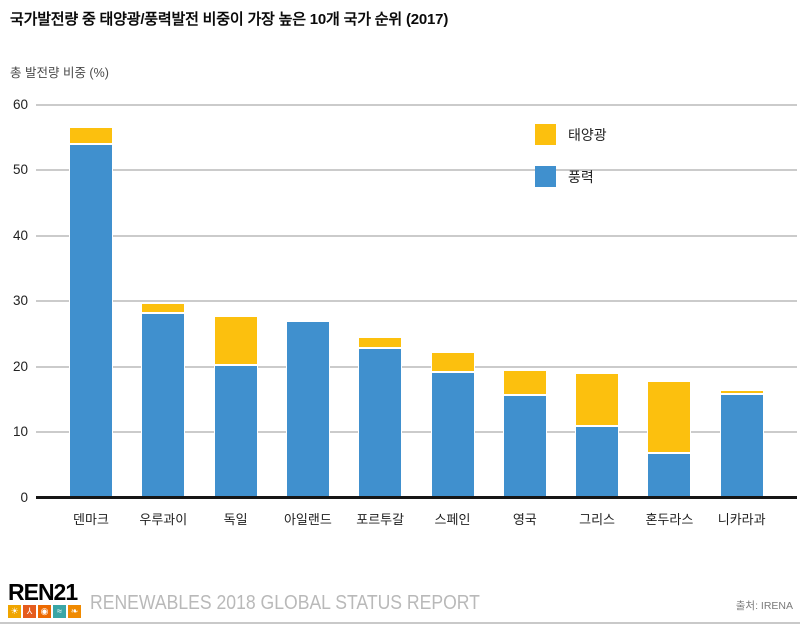 The height and width of the screenshot is (625, 800). What do you see at coordinates (91, 519) in the screenshot?
I see `x-category-label-0: 덴마크` at bounding box center [91, 519].